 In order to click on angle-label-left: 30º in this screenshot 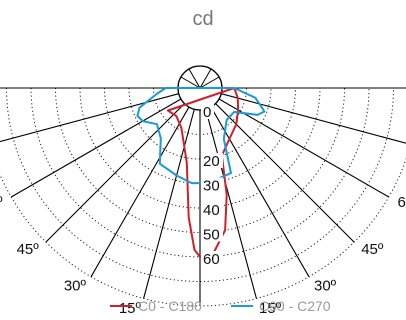, I will do `click(75, 285)`.